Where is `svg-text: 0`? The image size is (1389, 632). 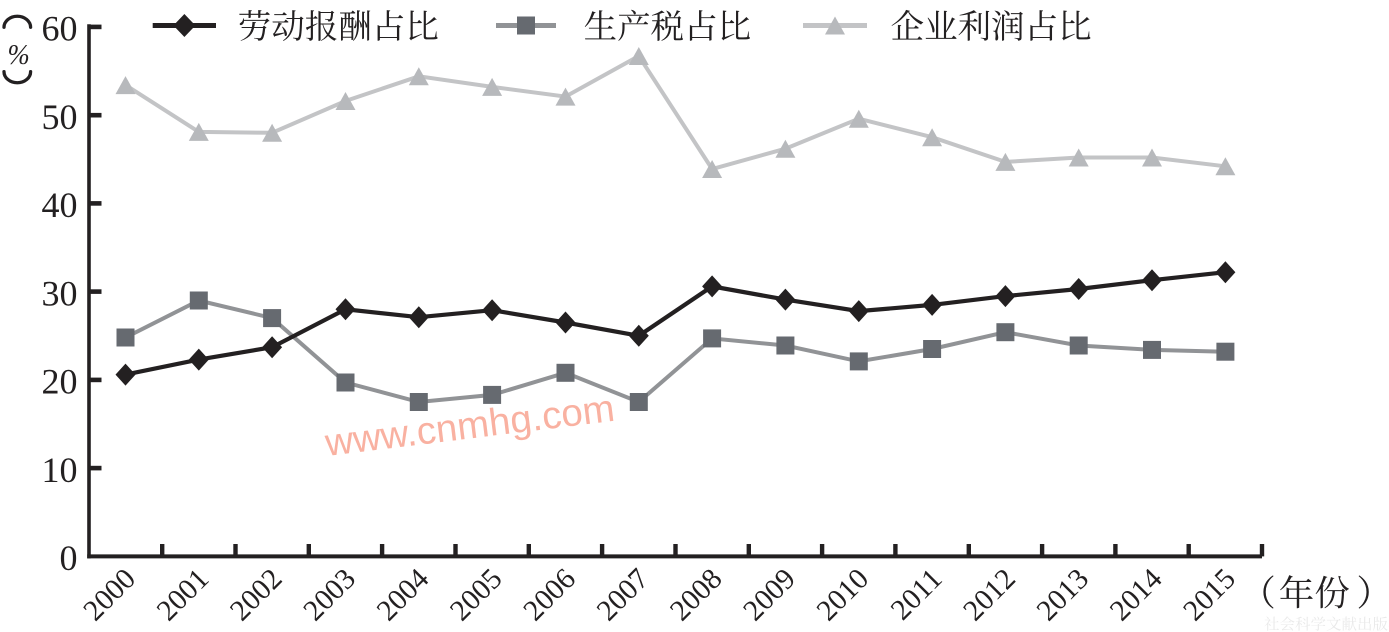
svg-text: 0 is located at coordinates (69, 558).